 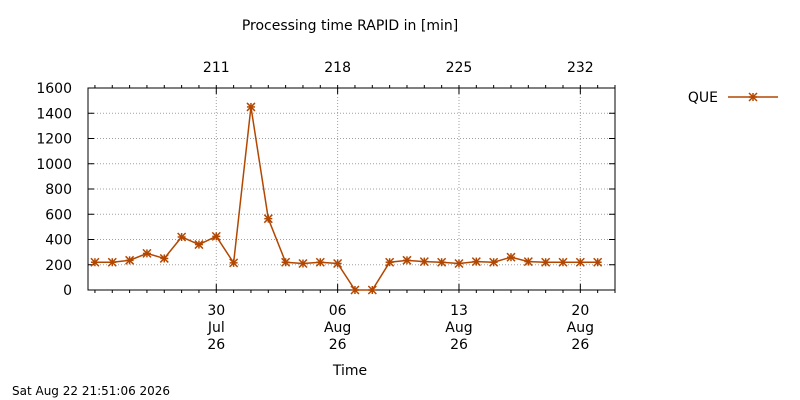 I want to click on x-tick-label: Jul, so click(x=216, y=328).